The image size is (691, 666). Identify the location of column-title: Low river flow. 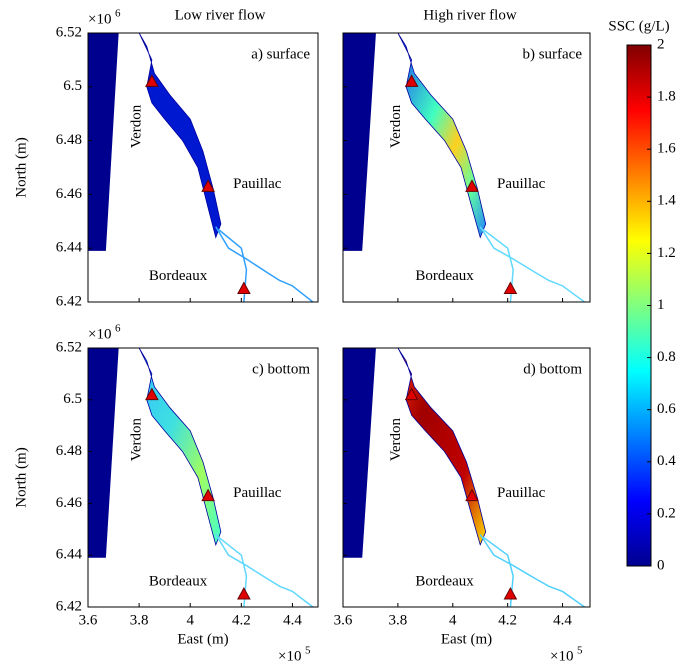
(220, 15).